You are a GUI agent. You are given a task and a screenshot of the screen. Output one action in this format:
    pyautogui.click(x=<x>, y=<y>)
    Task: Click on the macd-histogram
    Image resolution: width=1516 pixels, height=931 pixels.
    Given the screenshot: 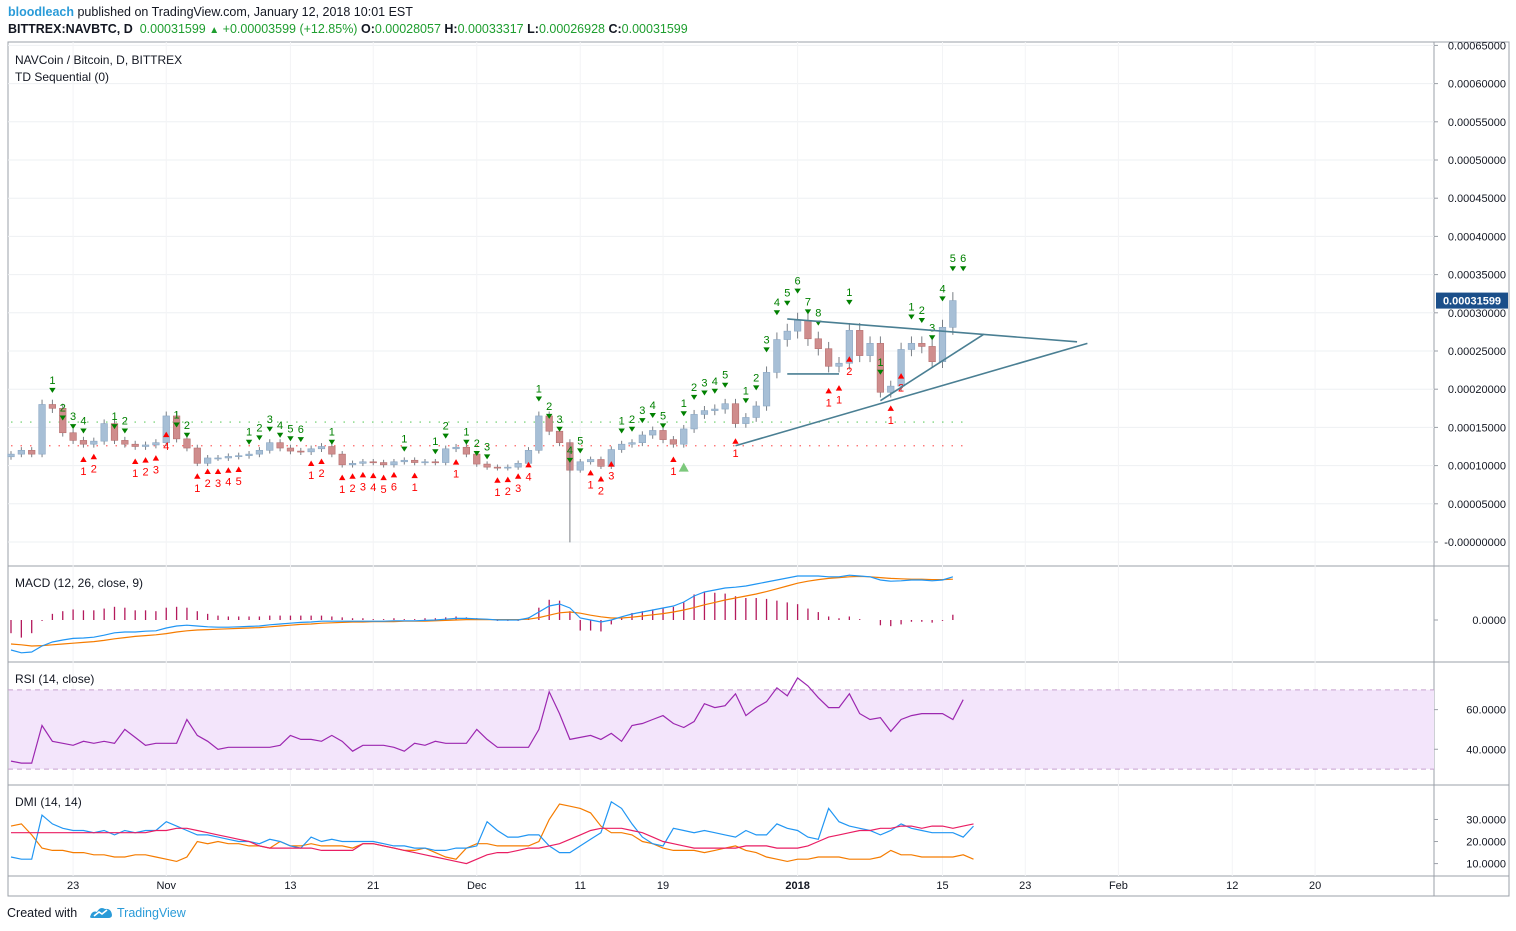 What is the action you would take?
    pyautogui.click(x=482, y=614)
    